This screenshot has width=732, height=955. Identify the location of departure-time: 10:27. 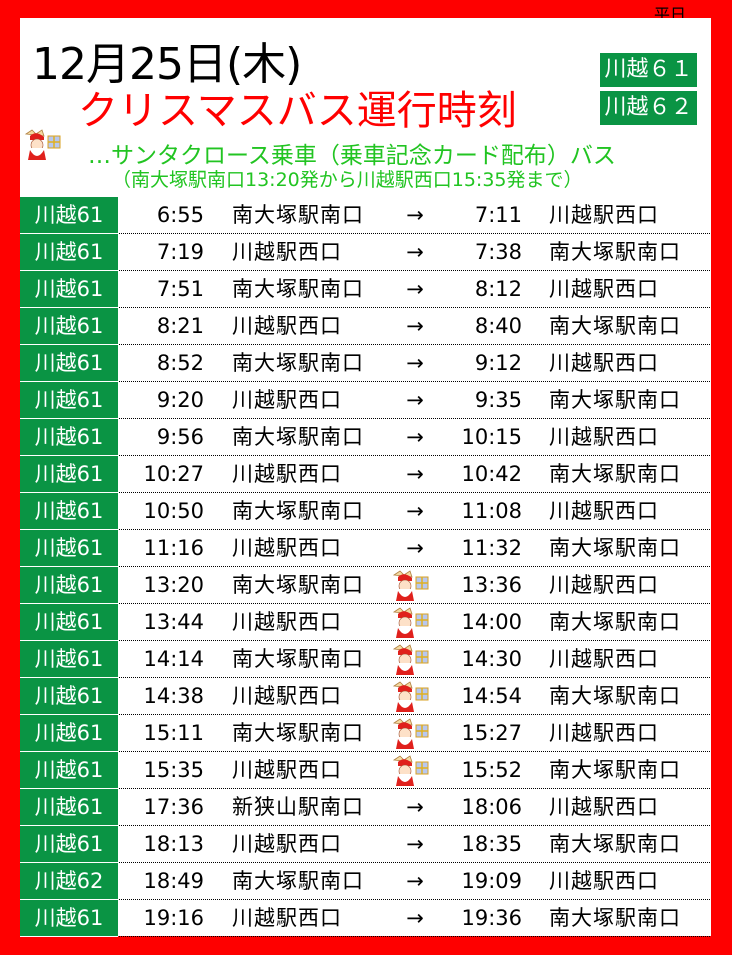
(173, 474).